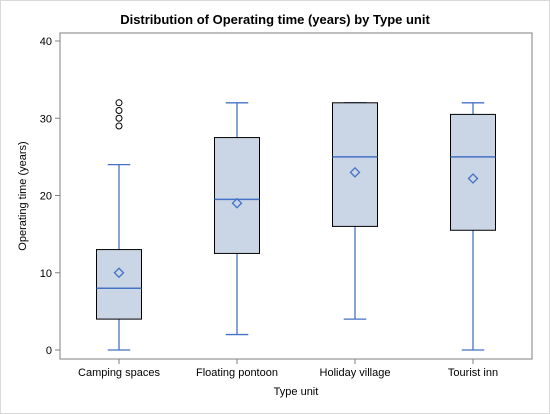 The image size is (550, 414). Describe the element at coordinates (119, 373) in the screenshot. I see `x-tick-label: Camping spaces` at that location.